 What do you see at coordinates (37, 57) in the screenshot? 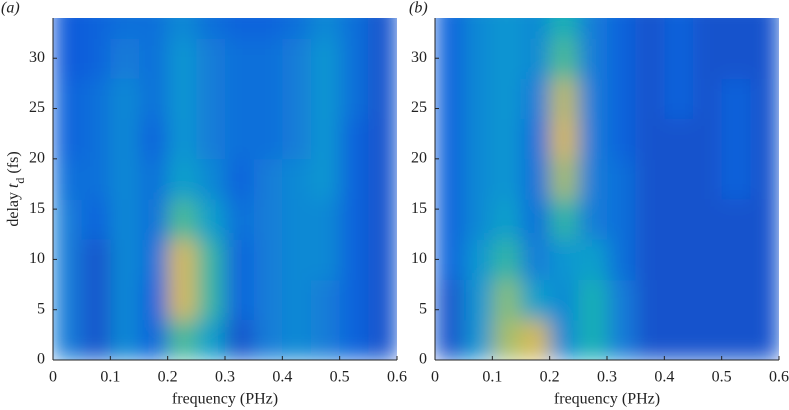
I see `y-tick-label: 30` at bounding box center [37, 57].